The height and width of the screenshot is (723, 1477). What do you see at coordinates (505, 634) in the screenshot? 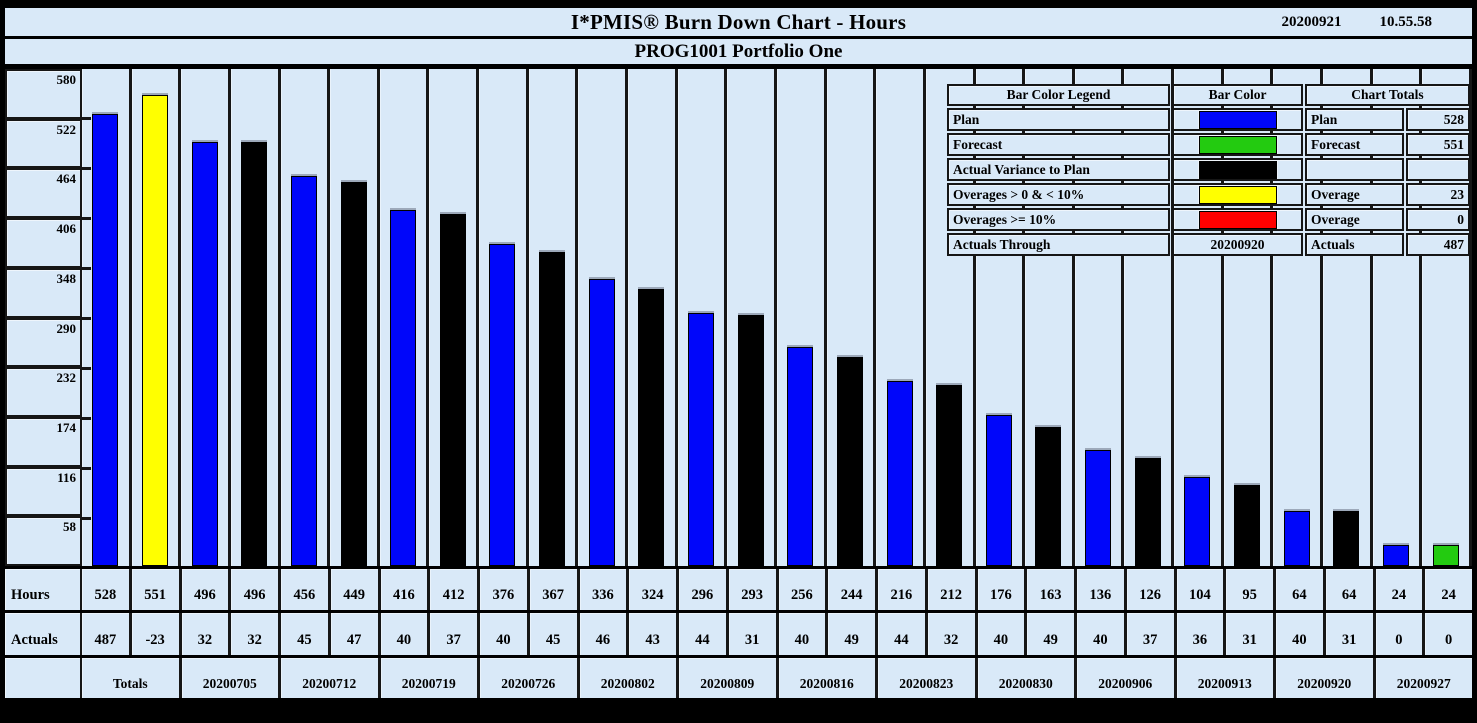
I see `actuals-cell-9: 40` at bounding box center [505, 634].